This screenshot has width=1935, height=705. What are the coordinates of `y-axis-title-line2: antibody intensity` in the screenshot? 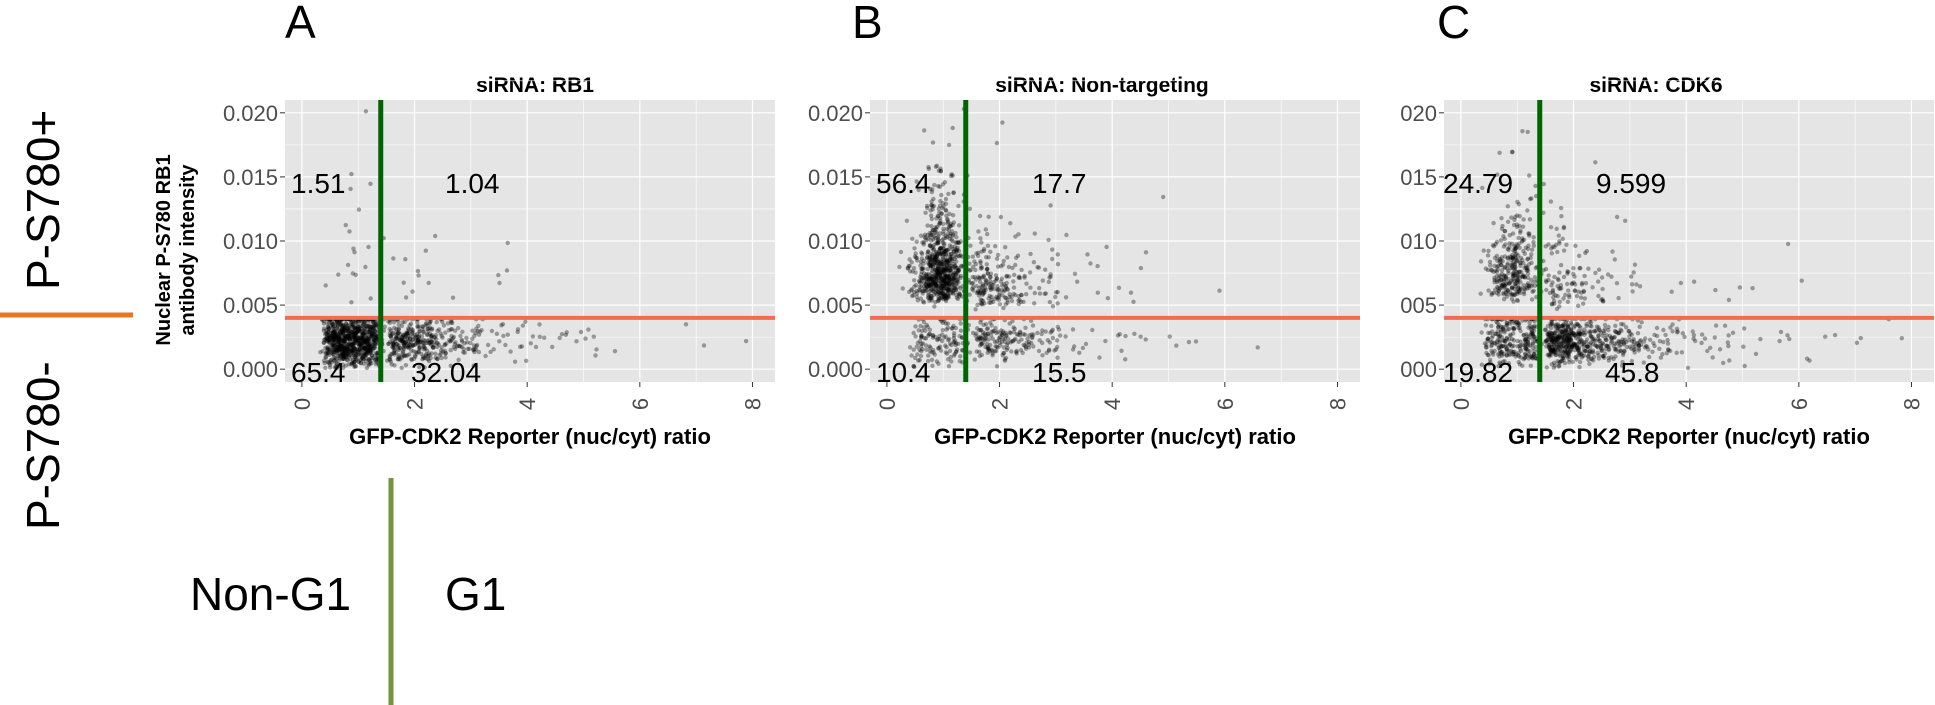 It's located at (188, 250).